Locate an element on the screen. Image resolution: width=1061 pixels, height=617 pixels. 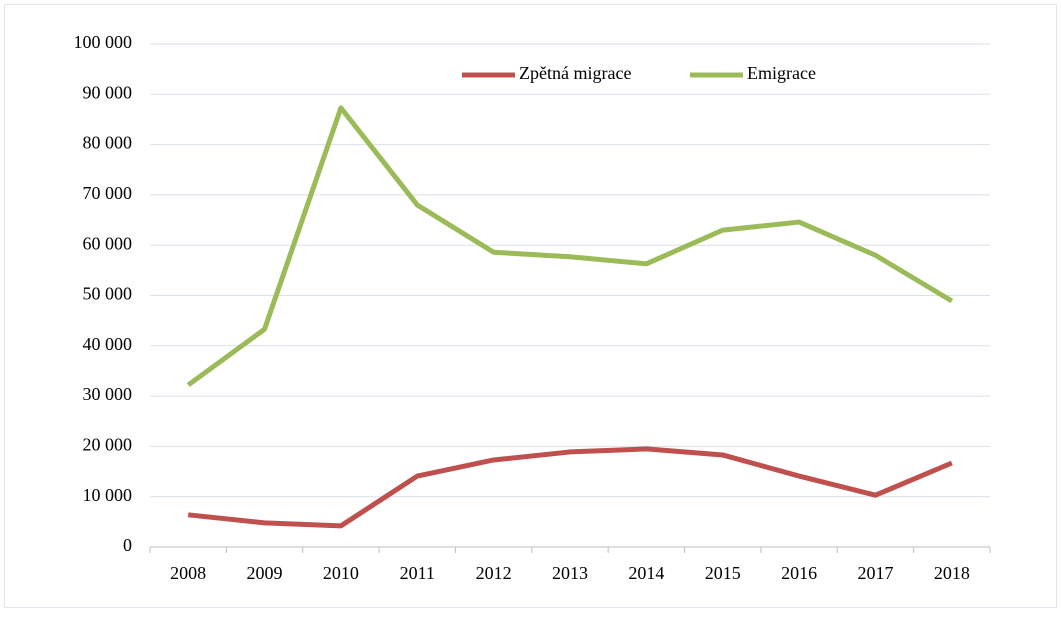
x-tick-label: 2009 is located at coordinates (265, 573).